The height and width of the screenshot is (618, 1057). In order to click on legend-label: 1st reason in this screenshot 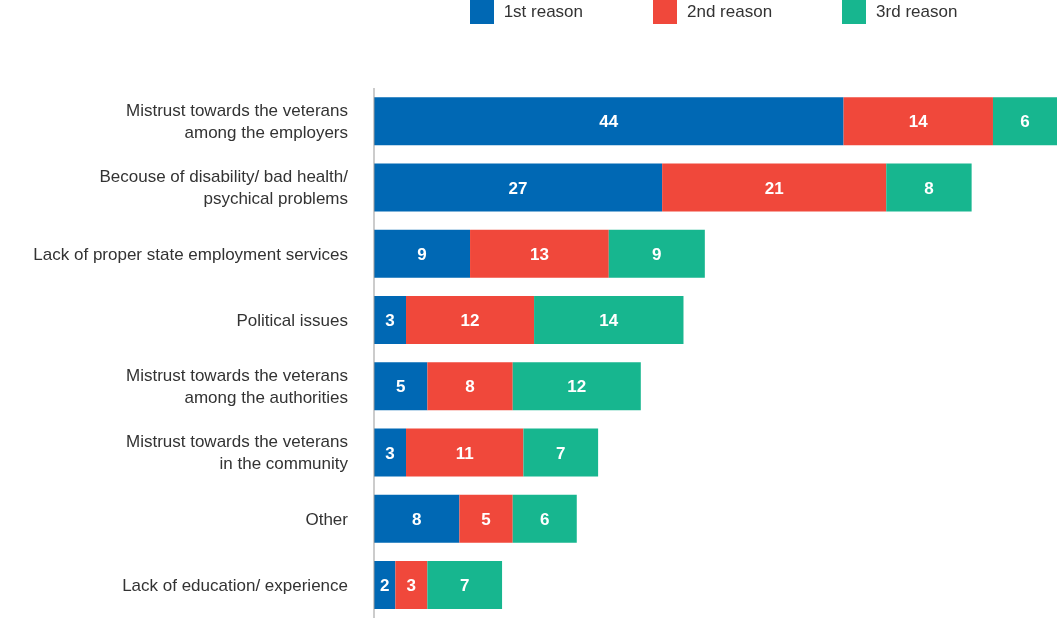, I will do `click(543, 12)`.